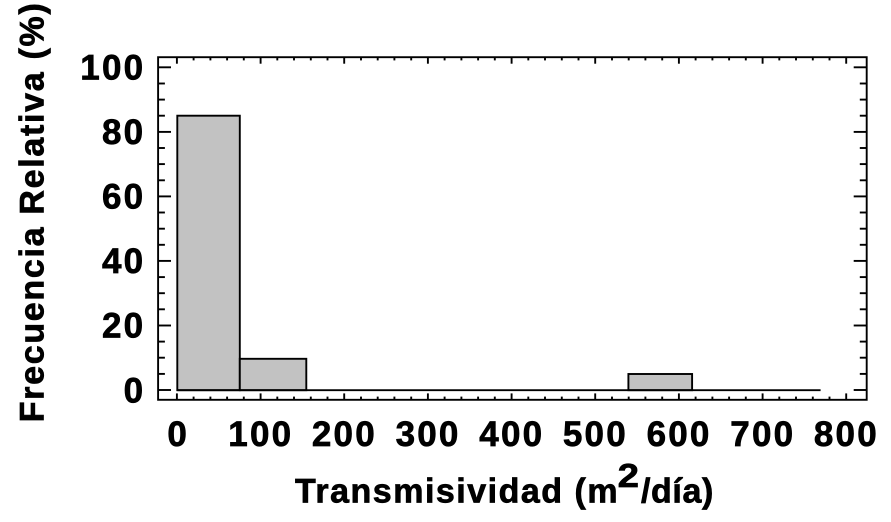 Image resolution: width=891 pixels, height=522 pixels. I want to click on svg-text: 40, so click(123, 261).